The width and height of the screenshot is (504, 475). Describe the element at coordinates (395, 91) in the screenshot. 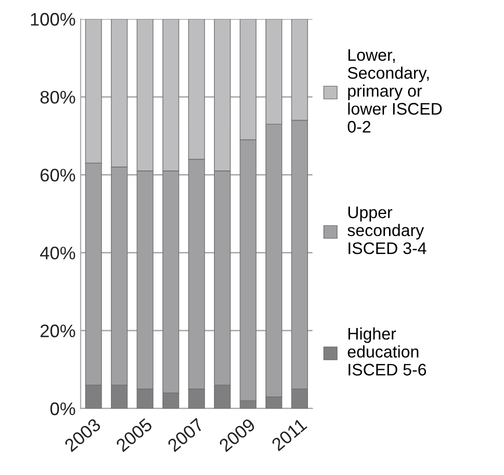

I see `legend-label: Lower, Secondary, primary or lower ISCED 0-2` at that location.